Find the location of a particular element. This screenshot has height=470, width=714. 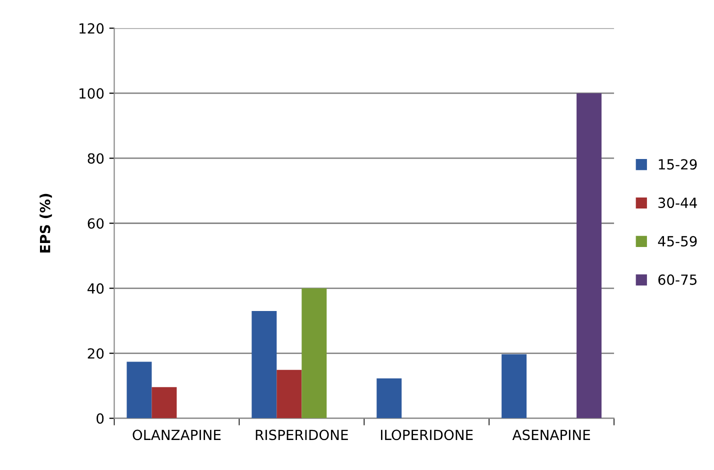

x-tick-label: ASENAPINE is located at coordinates (551, 435).